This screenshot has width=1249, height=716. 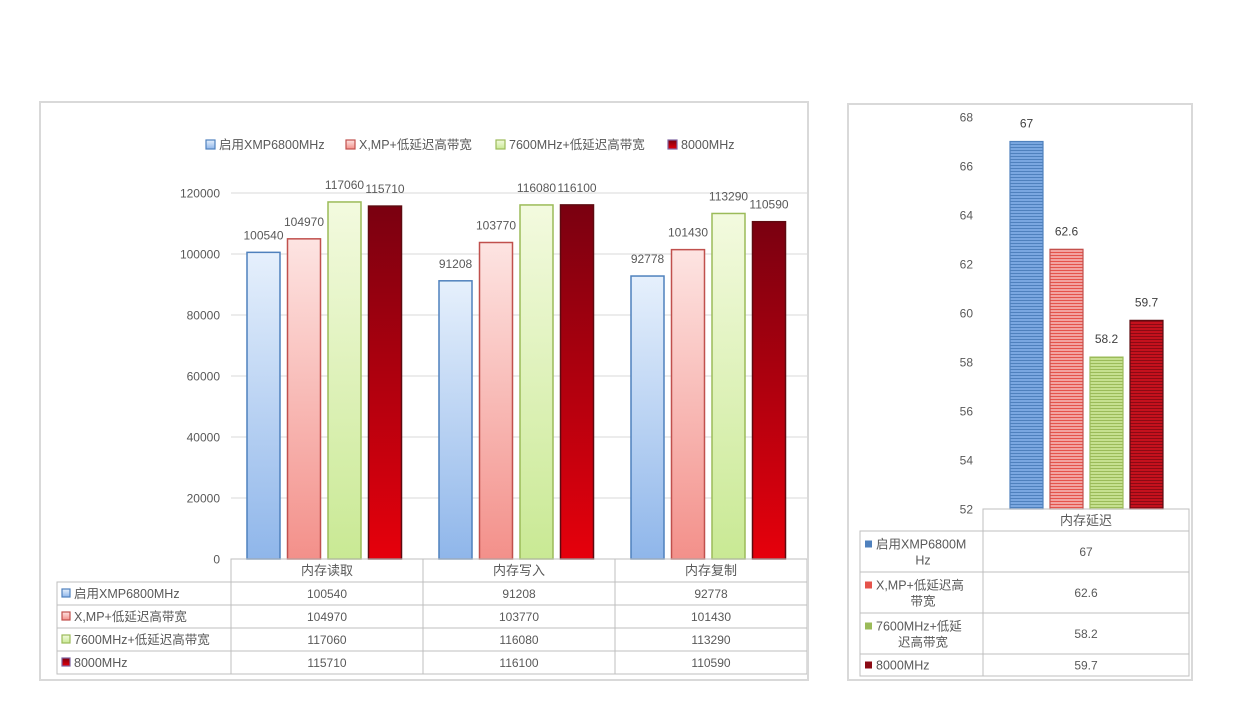 I want to click on table-cell: 91208, so click(x=519, y=594).